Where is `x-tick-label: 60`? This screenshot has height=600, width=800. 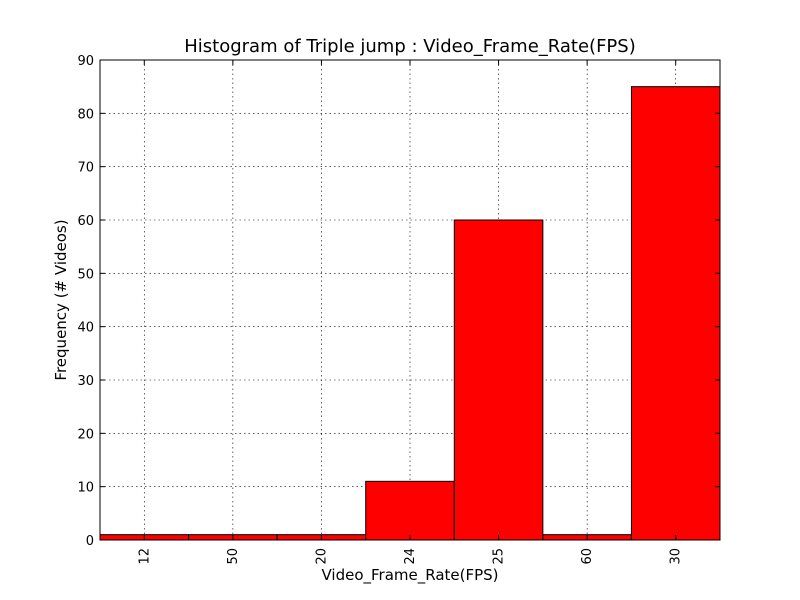 x-tick-label: 60 is located at coordinates (587, 556).